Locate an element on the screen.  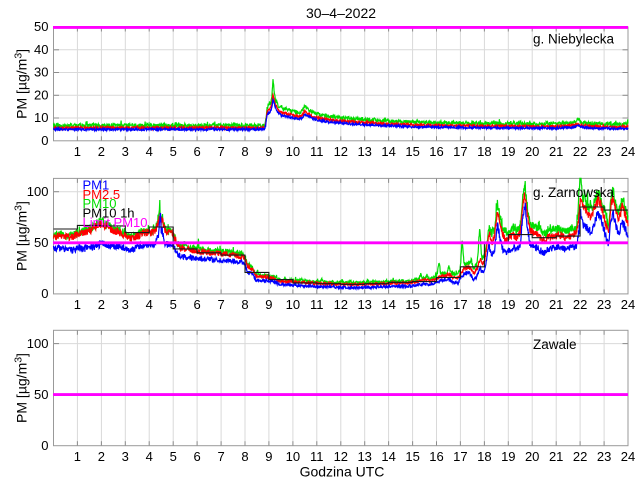
svg-text: PM1 is located at coordinates (96, 185).